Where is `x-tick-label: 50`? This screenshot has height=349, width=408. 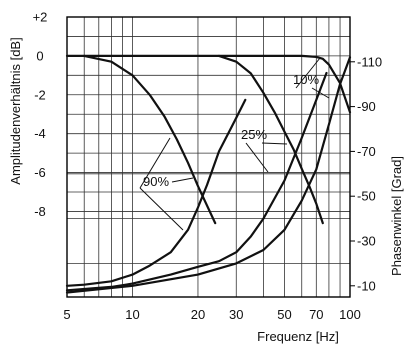 x-tick-label: 50 is located at coordinates (284, 314).